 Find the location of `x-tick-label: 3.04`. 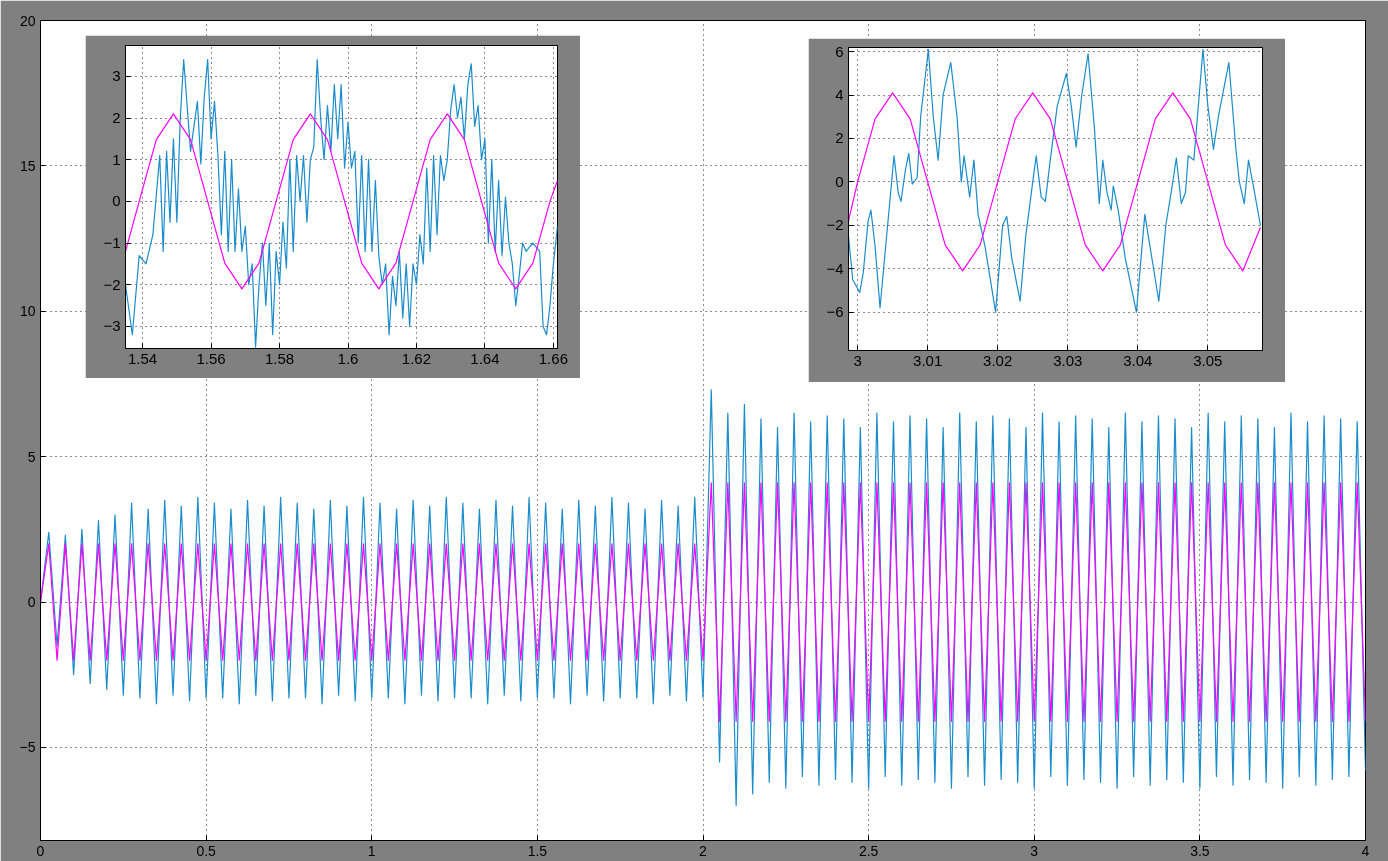

x-tick-label: 3.04 is located at coordinates (1138, 360).